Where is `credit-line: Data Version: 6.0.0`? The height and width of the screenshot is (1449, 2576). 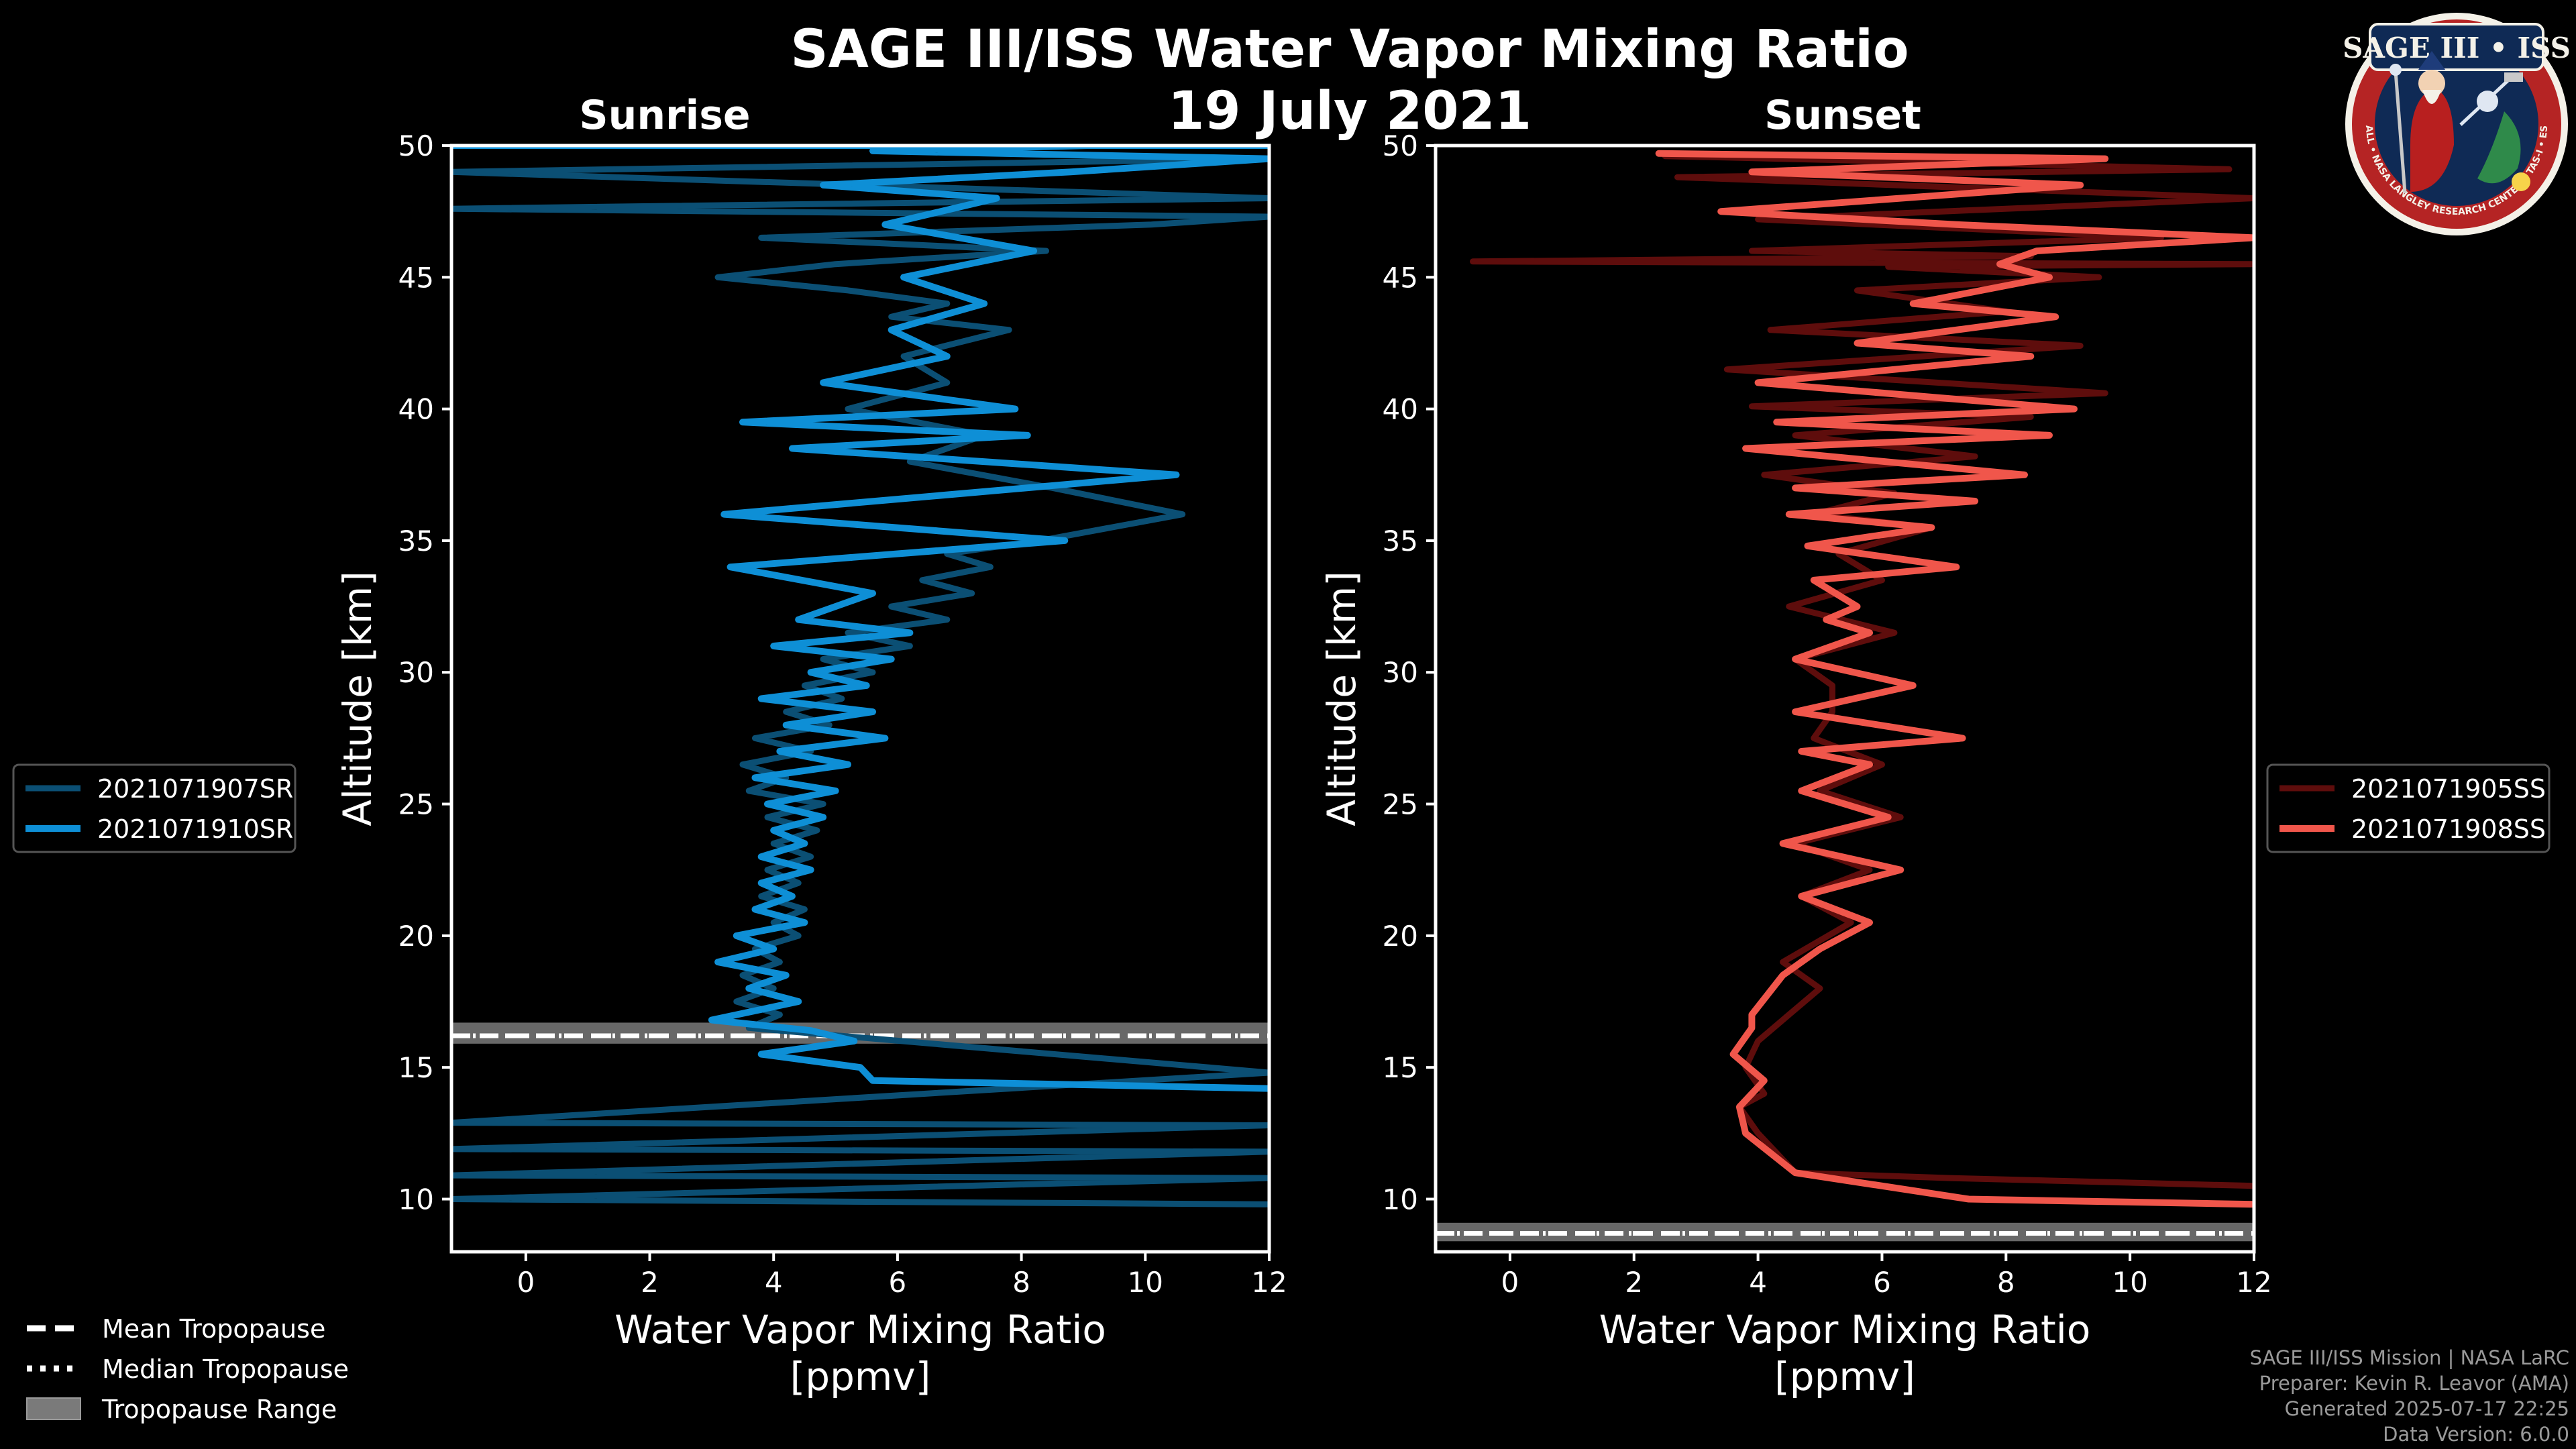 credit-line: Data Version: 6.0.0 is located at coordinates (2476, 1434).